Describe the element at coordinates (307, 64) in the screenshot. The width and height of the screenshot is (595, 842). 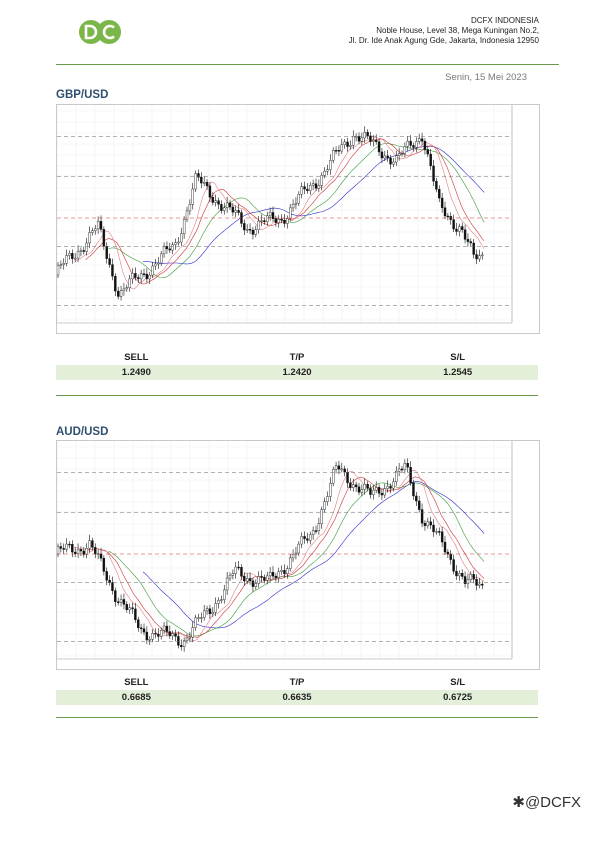
I see `header-divider` at that location.